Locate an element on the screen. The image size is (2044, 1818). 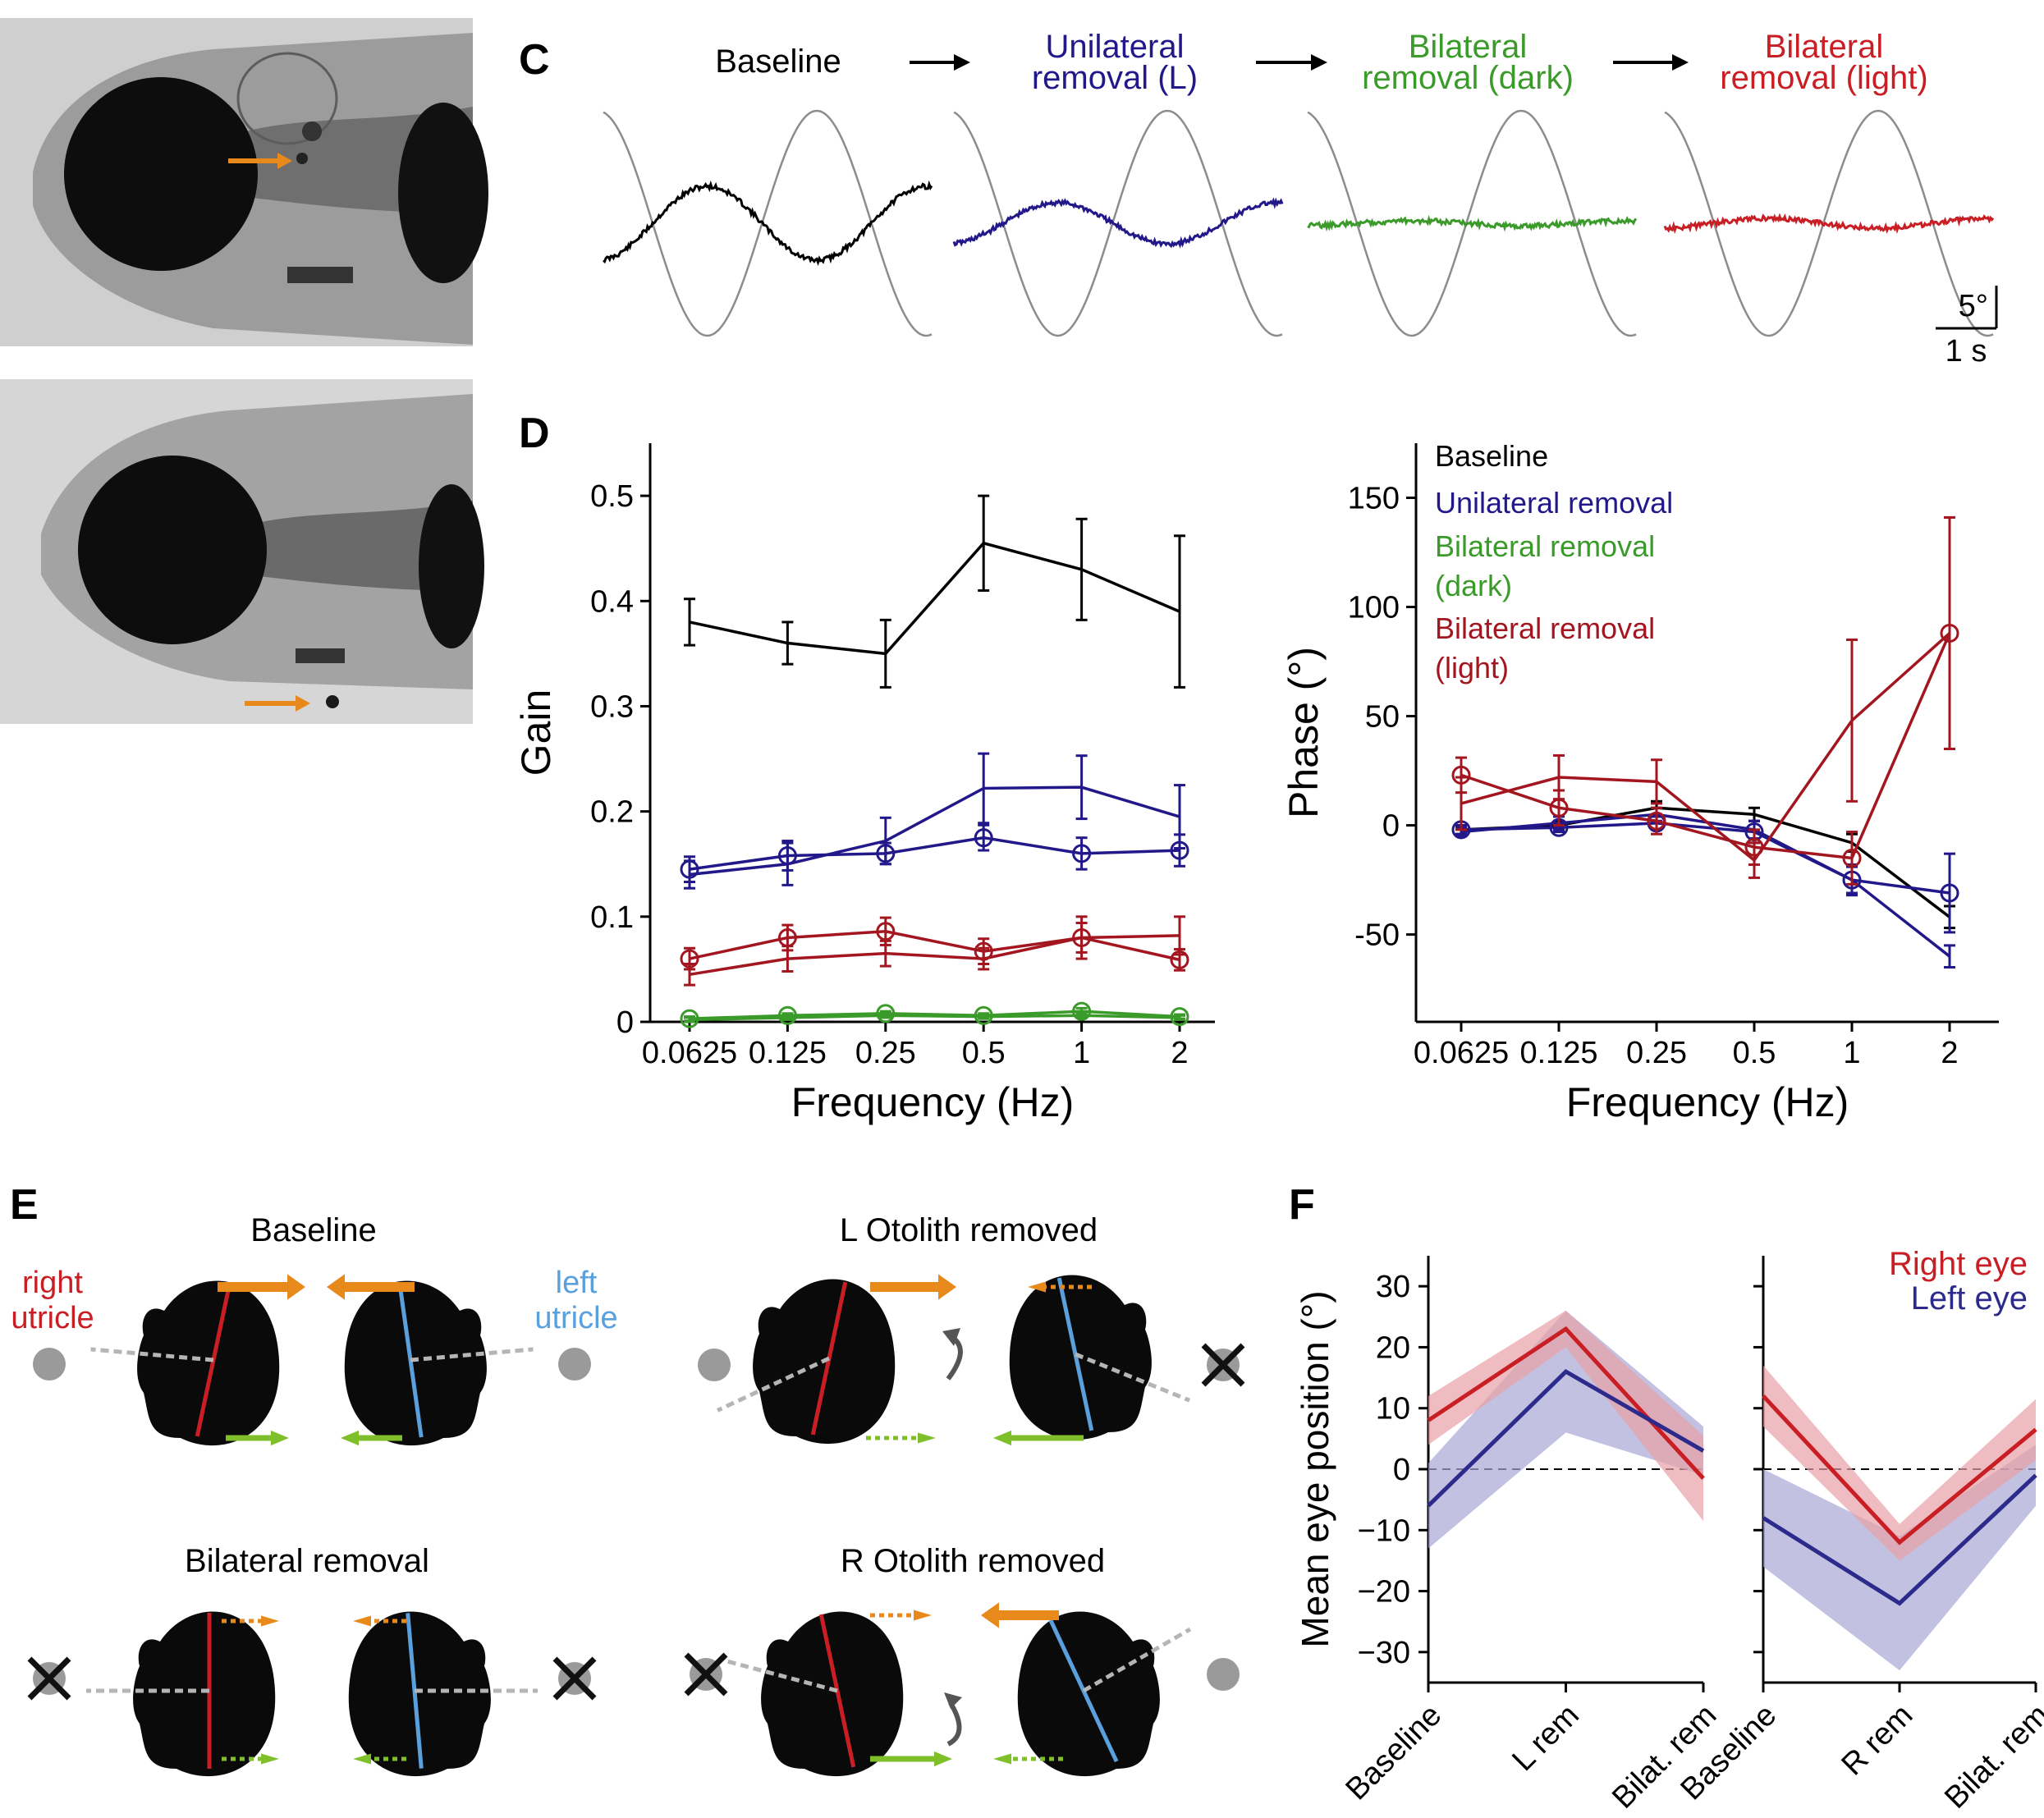
panel-c-label-baseline: Baseline is located at coordinates (778, 62).